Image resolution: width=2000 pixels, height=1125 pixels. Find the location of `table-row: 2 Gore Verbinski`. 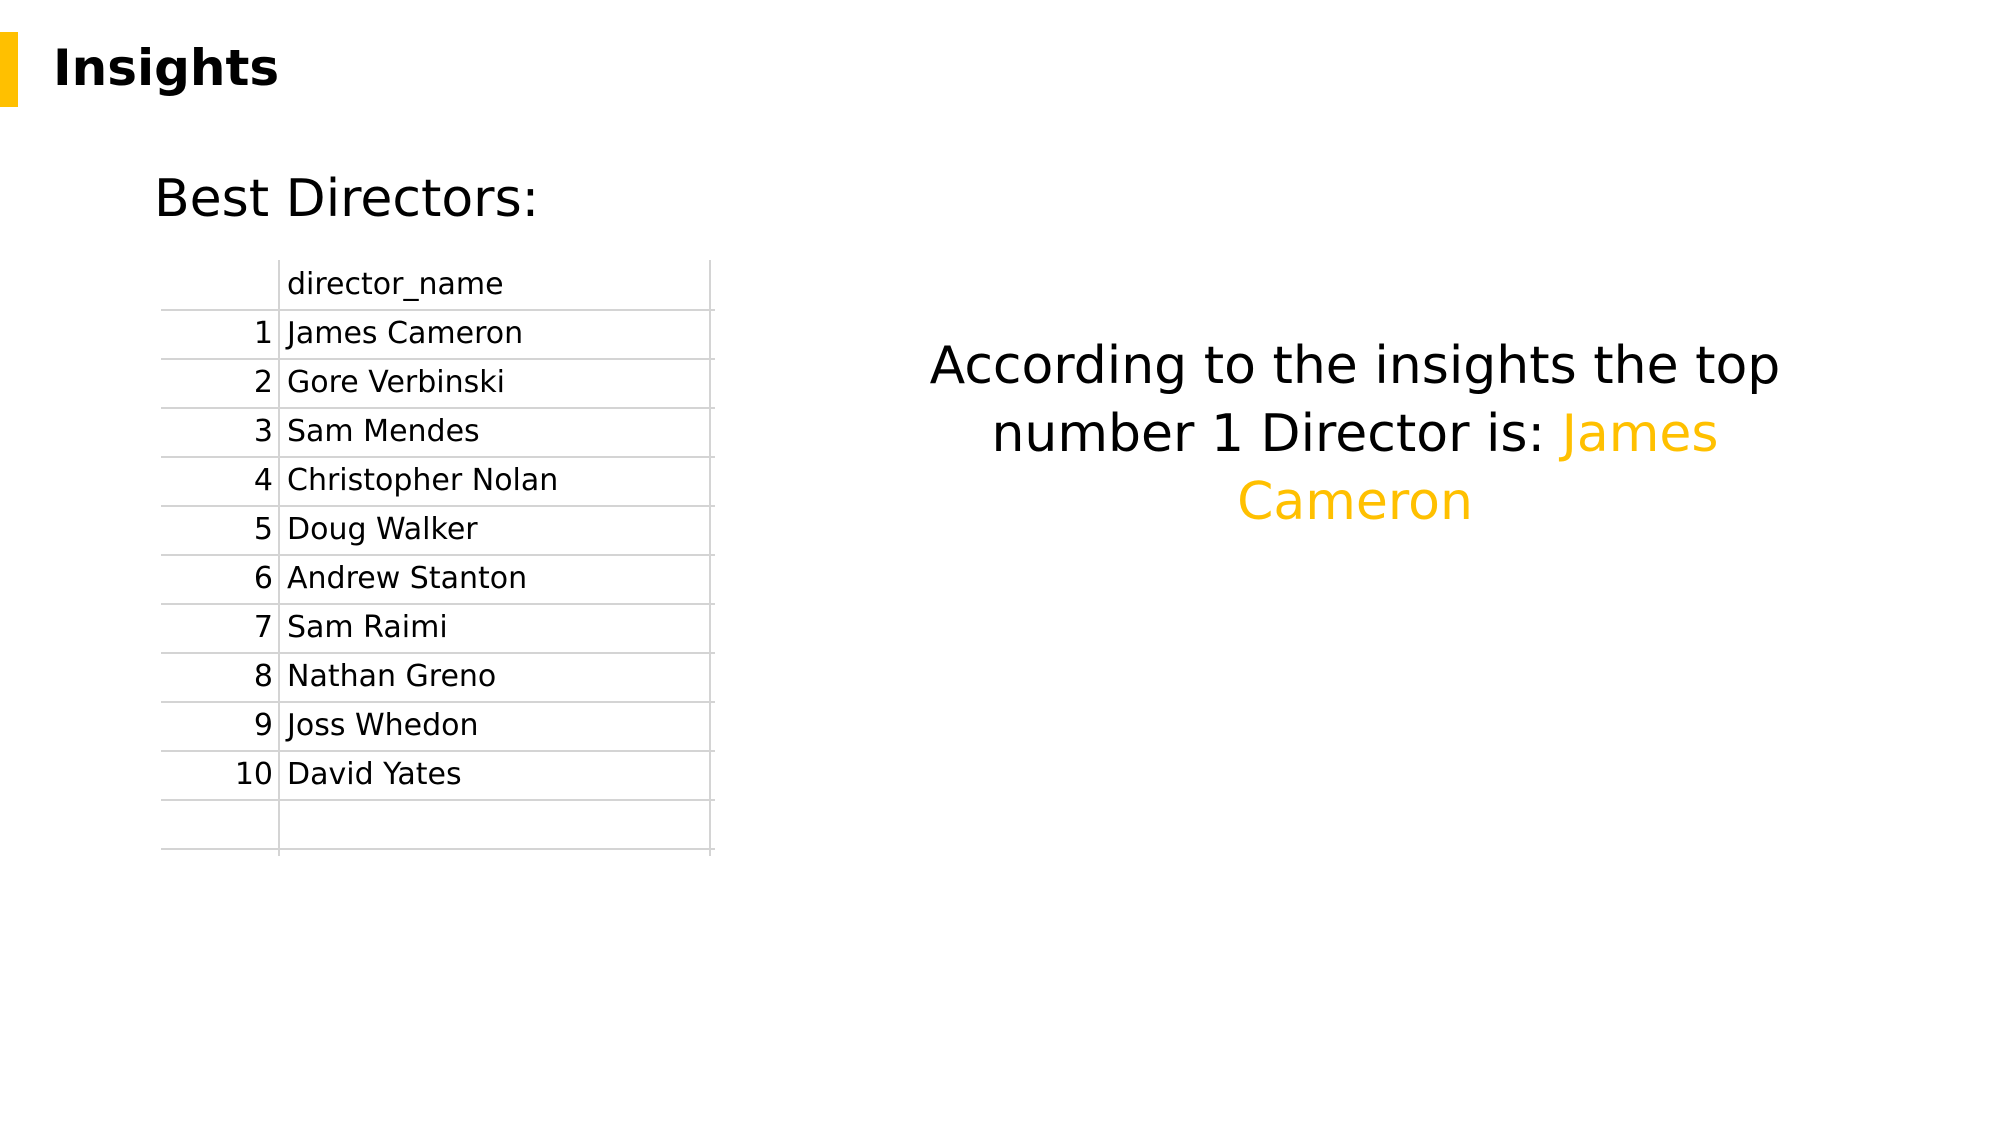

table-row: 2 Gore Verbinski is located at coordinates (438, 383).